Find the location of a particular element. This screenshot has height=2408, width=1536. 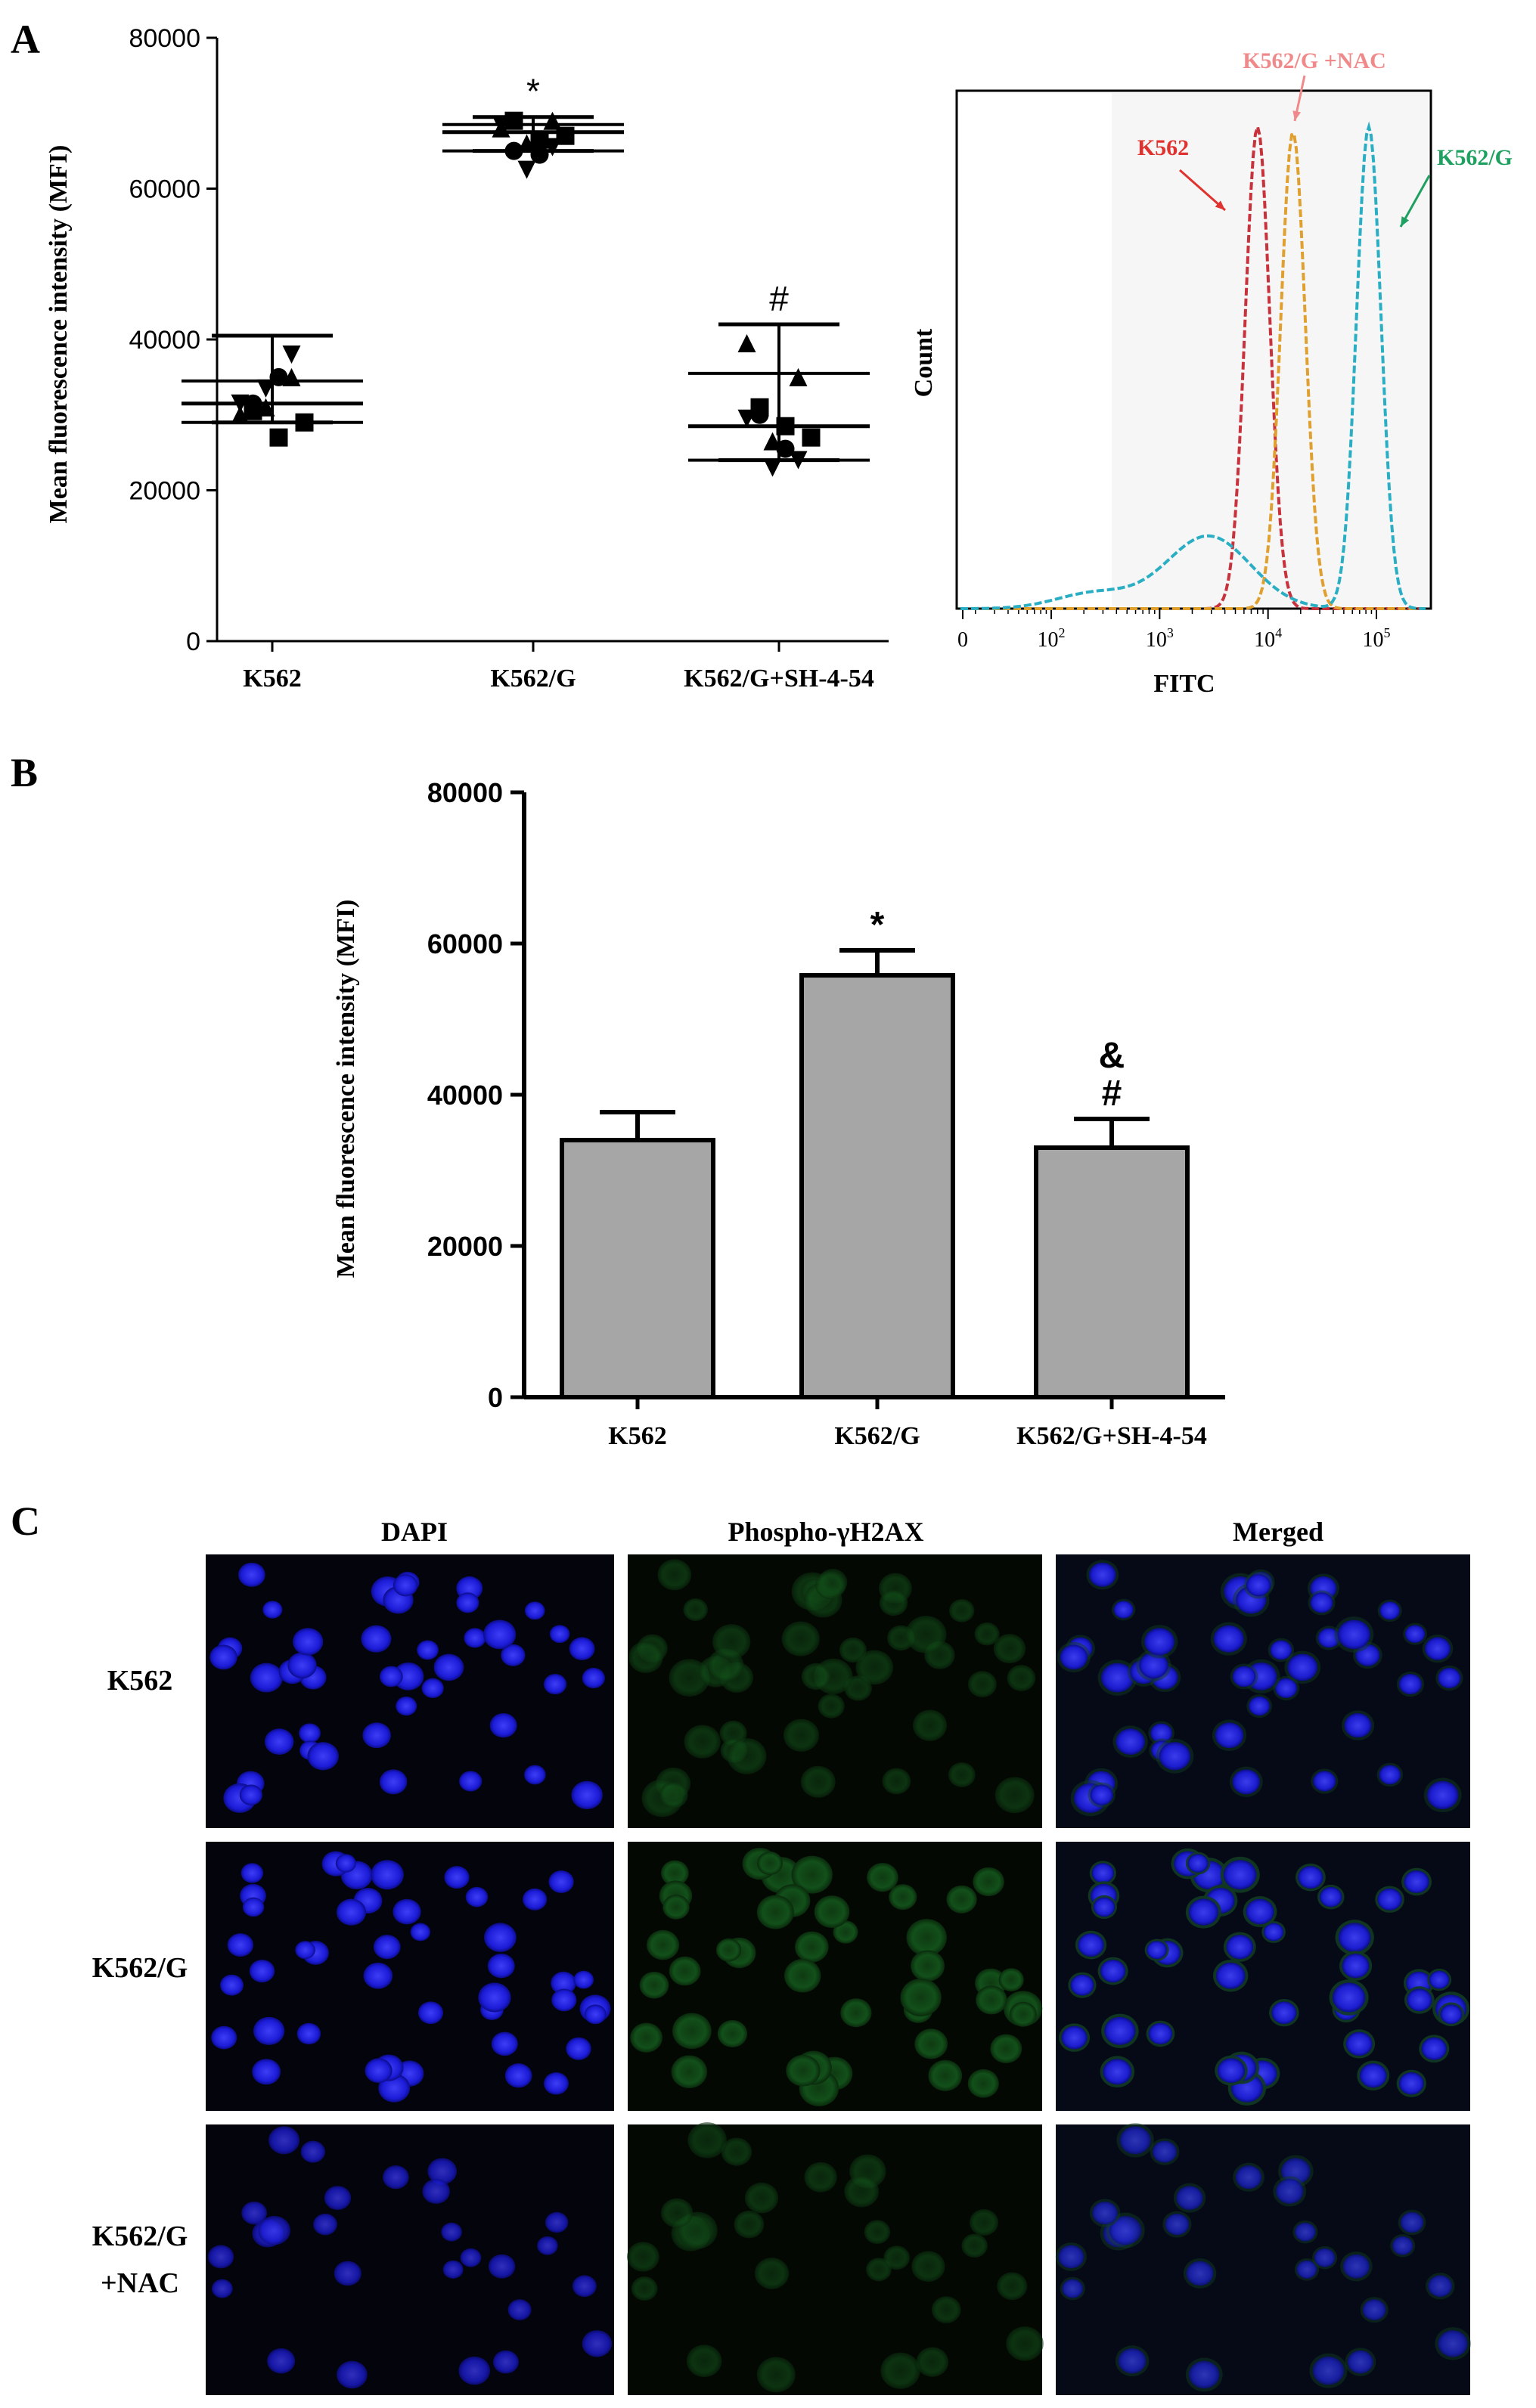

panel-label-b: B is located at coordinates (24, 772).